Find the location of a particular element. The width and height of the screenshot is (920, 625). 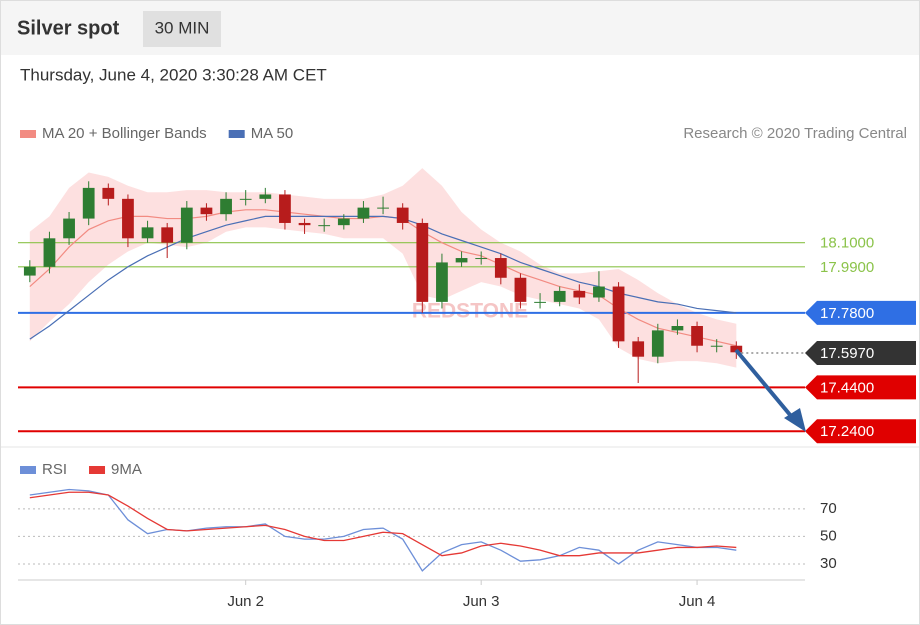

timestamp: Thursday, June 4, 2020 3:30:28 AM CET is located at coordinates (173, 74).